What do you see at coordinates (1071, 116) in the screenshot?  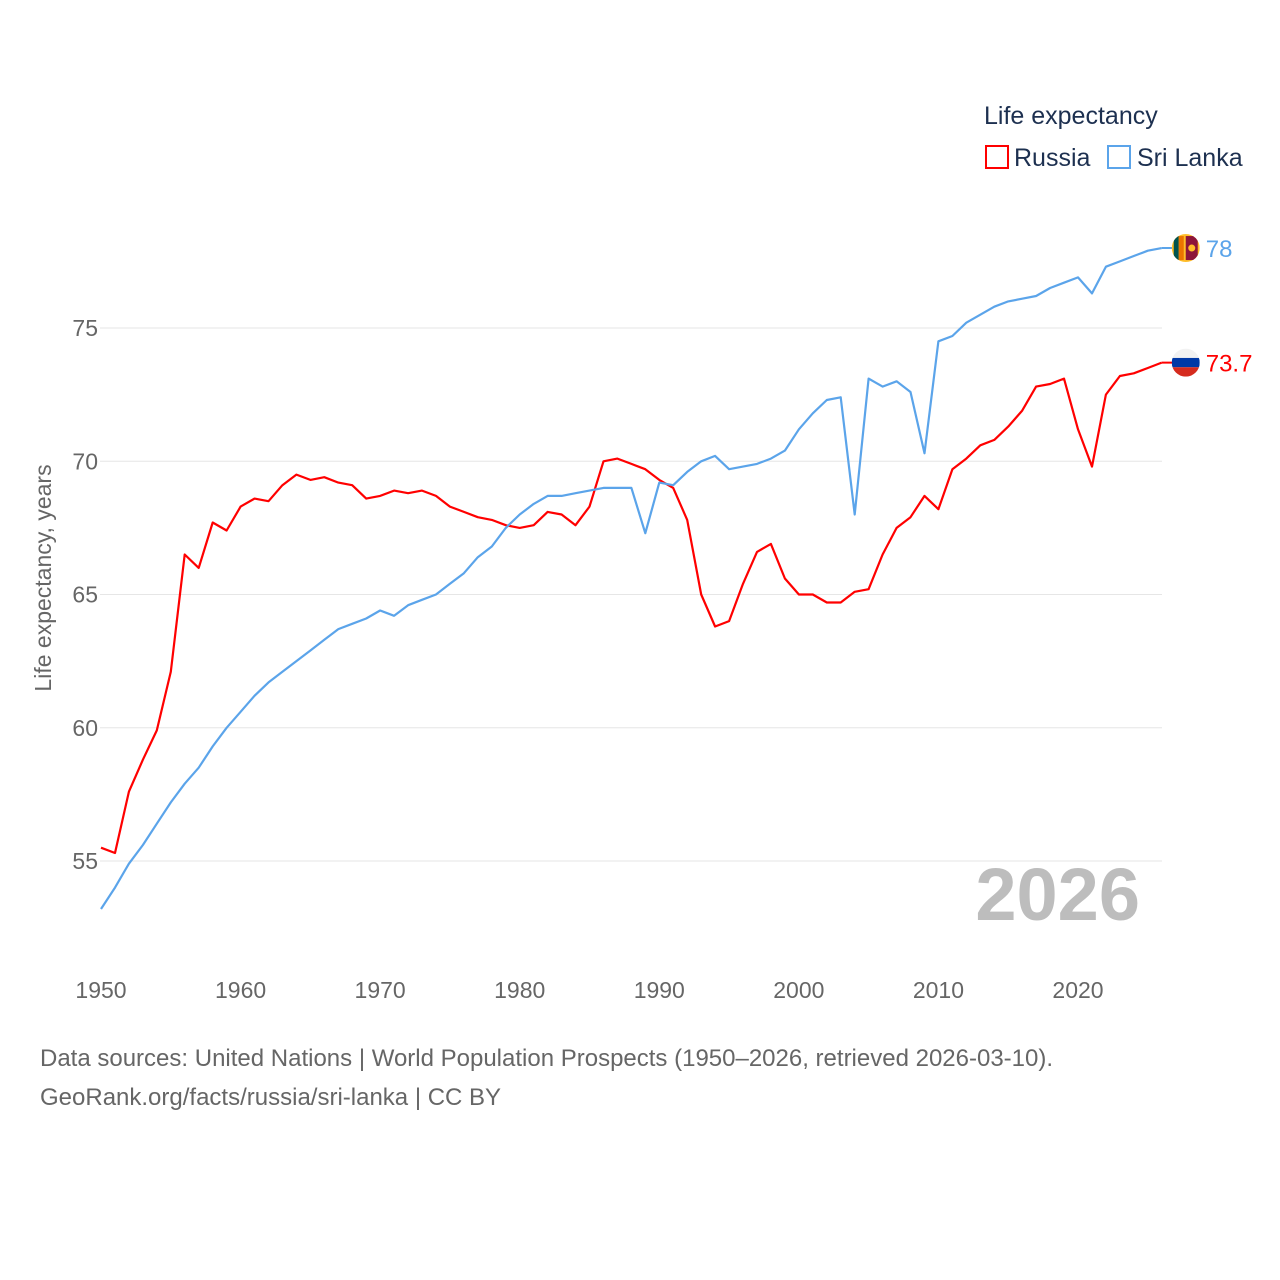 I see `legend-title: Life expectancy` at bounding box center [1071, 116].